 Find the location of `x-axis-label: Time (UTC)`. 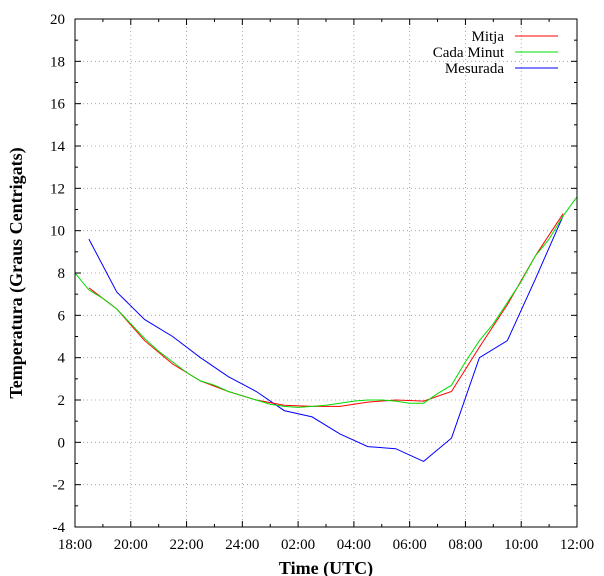

x-axis-label: Time (UTC) is located at coordinates (326, 567).